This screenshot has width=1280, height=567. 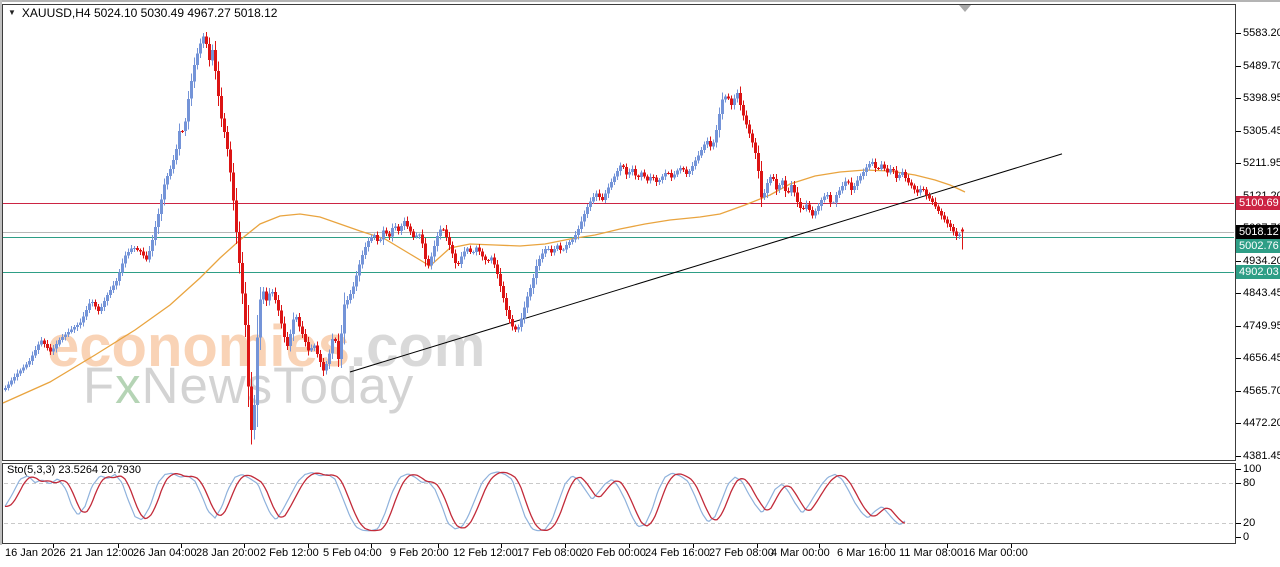 I want to click on time-axis-label: 24 Feb 16:00, so click(x=677, y=553).